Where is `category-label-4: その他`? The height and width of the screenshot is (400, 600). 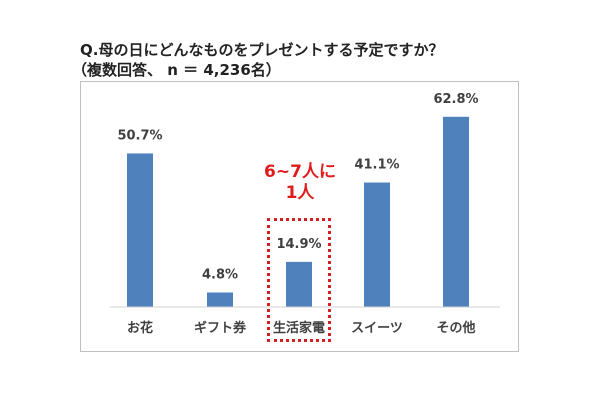
category-label-4: その他 is located at coordinates (455, 328).